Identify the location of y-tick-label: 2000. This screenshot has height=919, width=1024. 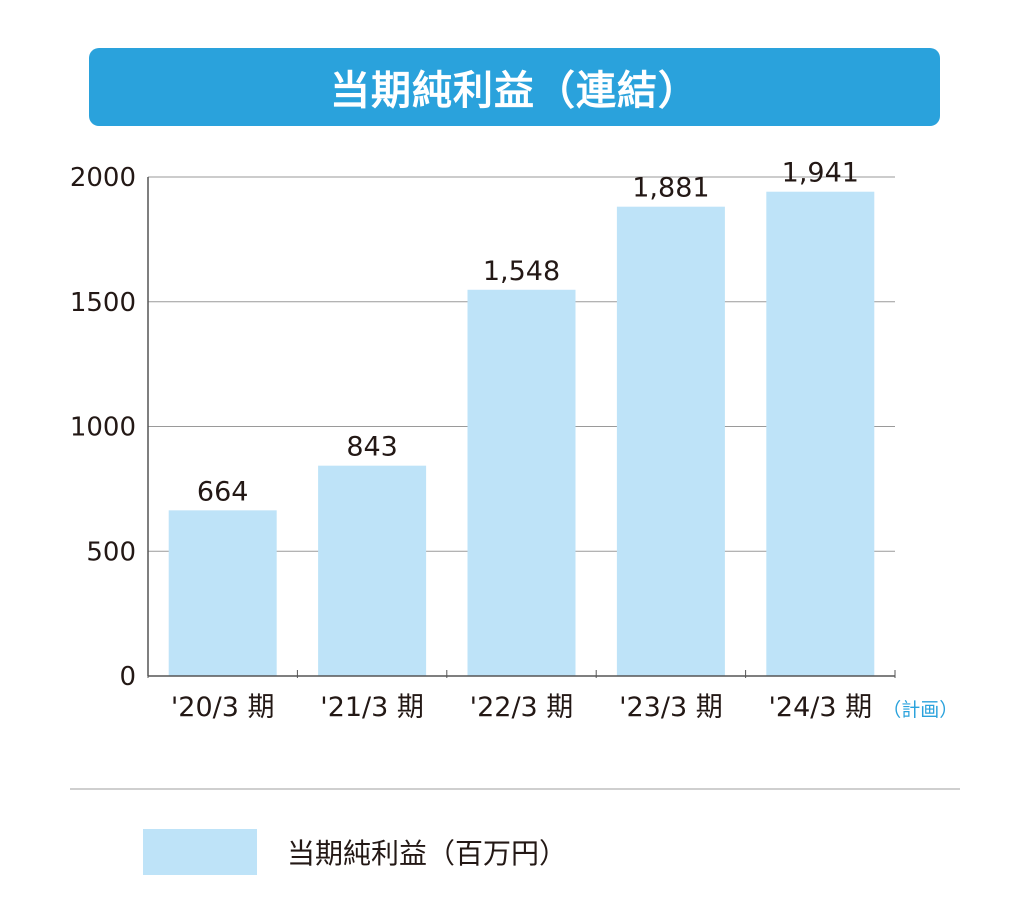
(103, 178).